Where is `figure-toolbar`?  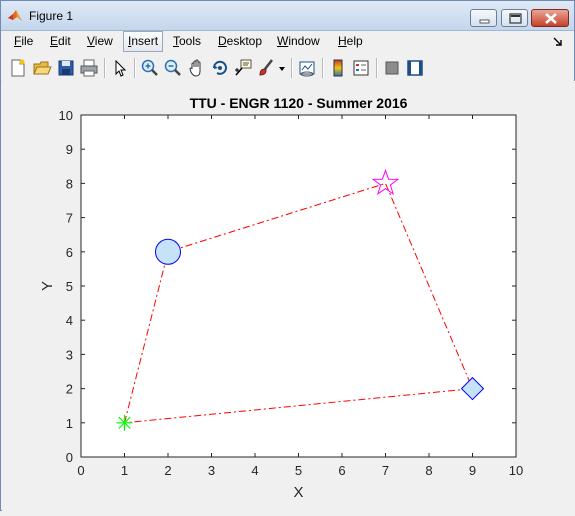 figure-toolbar is located at coordinates (287, 68).